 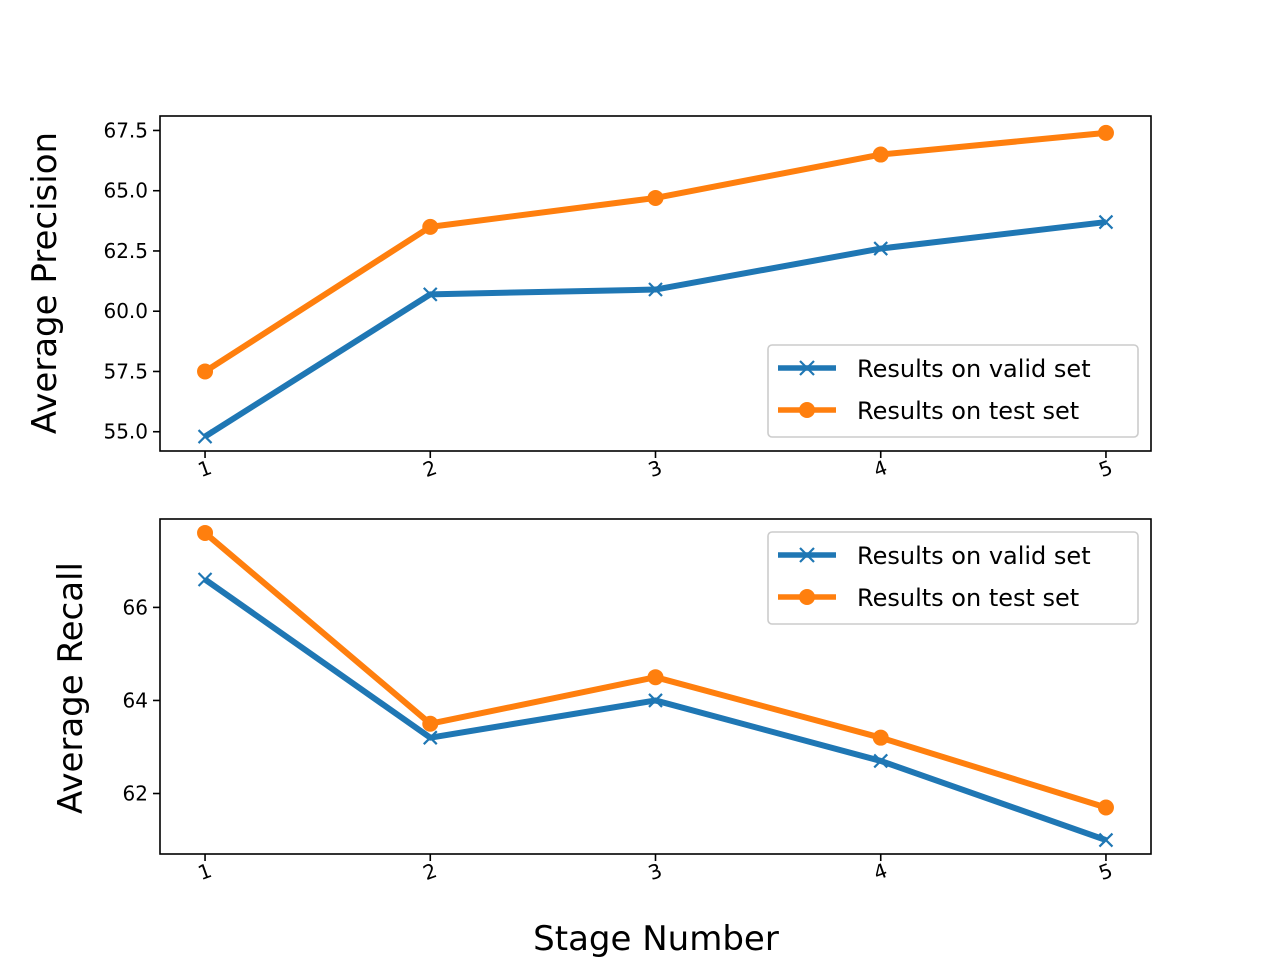 I want to click on precision-legend-box, so click(x=953, y=391).